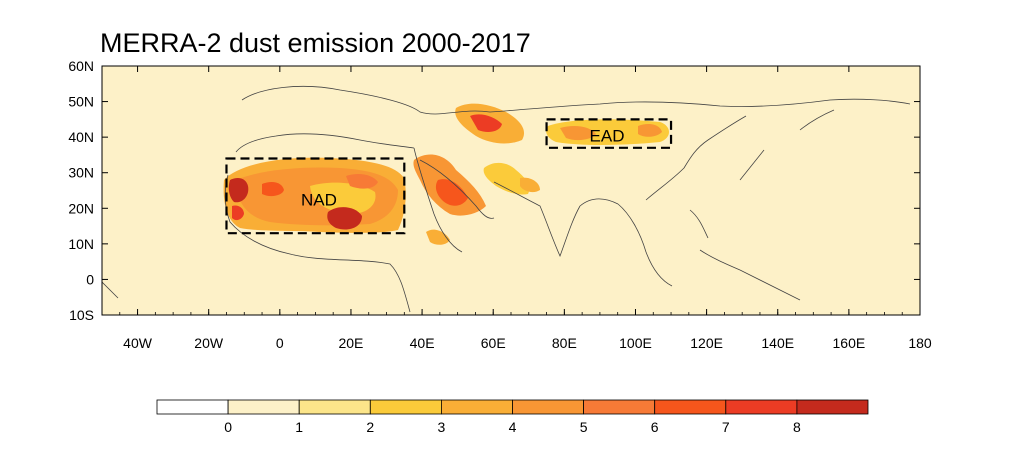 The image size is (1024, 457). What do you see at coordinates (81, 102) in the screenshot?
I see `lat-tick-label: 50N` at bounding box center [81, 102].